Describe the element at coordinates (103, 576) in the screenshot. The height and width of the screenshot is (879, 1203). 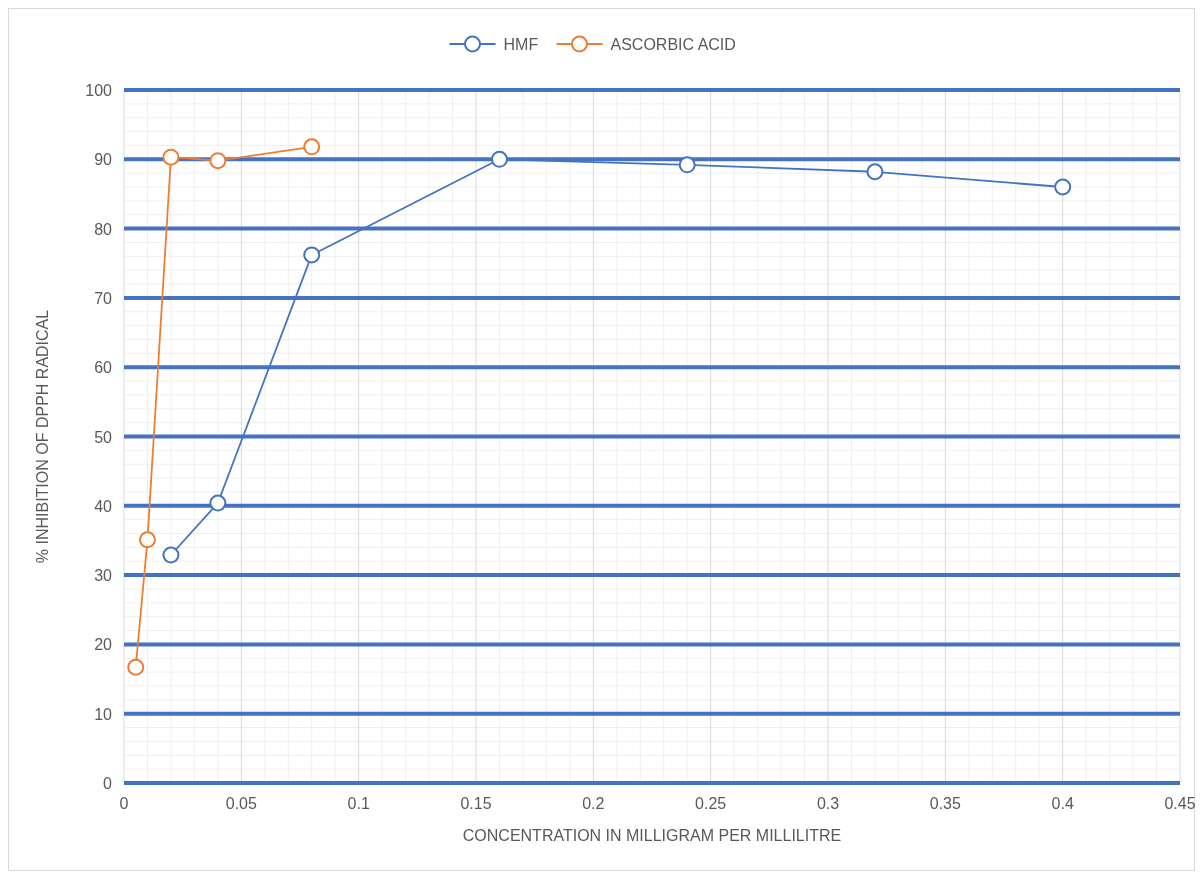
I see `y-tick-label: 30` at that location.